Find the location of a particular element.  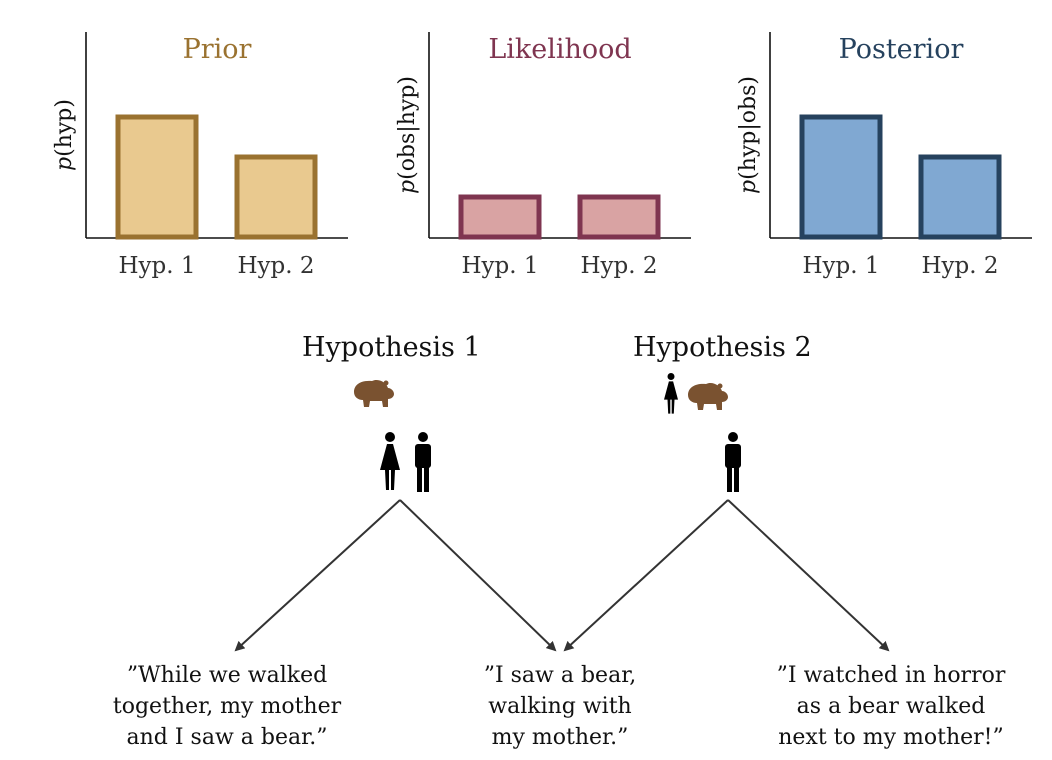

chart-2: Likelihood p(obs|hyp) Hyp. 1 Hyp. 2 is located at coordinates (543, 155).